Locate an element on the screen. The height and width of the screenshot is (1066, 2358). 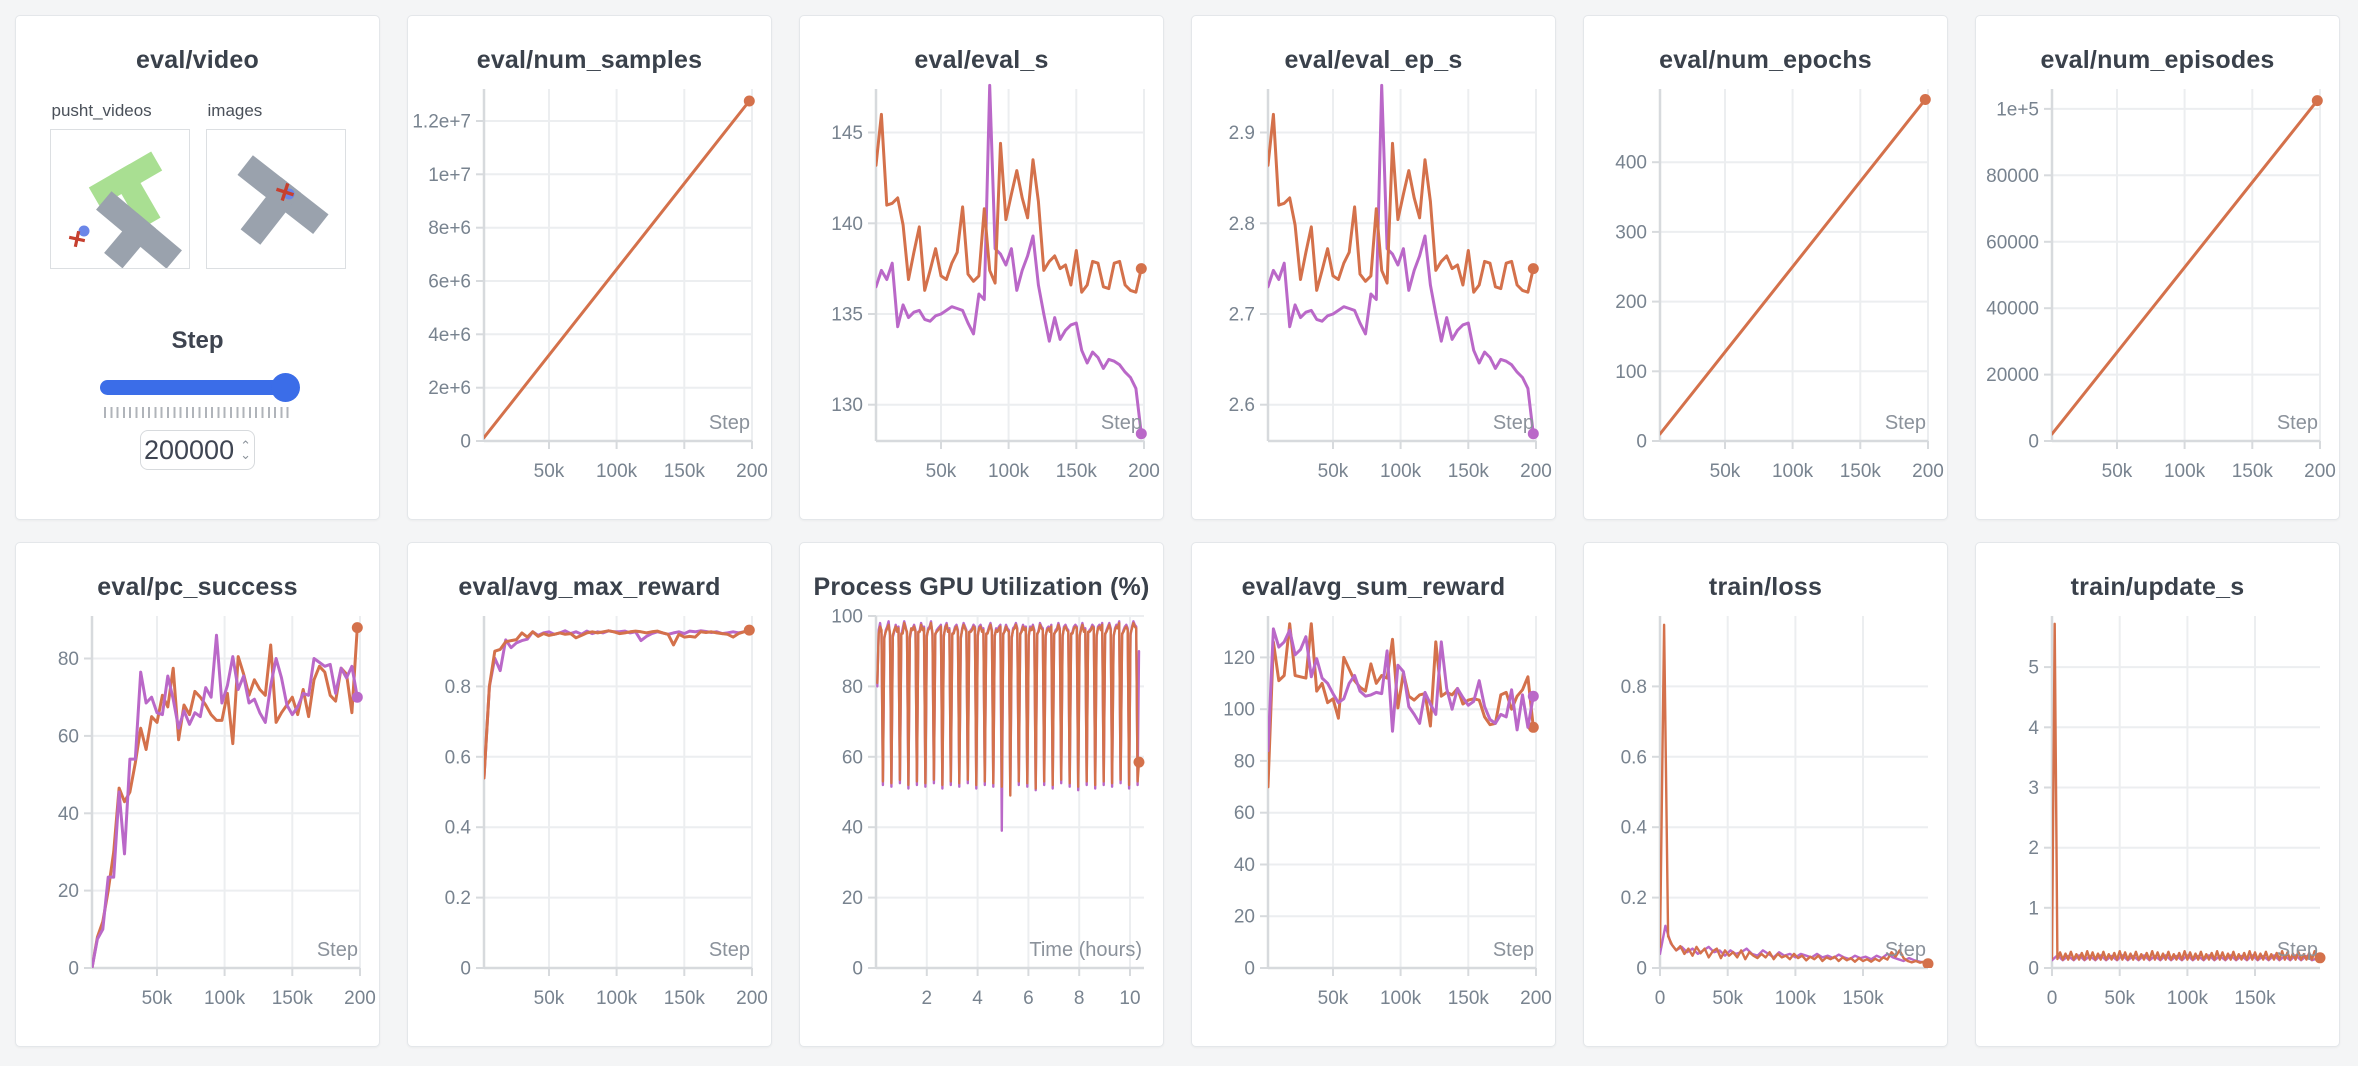
pusht-t-shape is located at coordinates (138, 230).